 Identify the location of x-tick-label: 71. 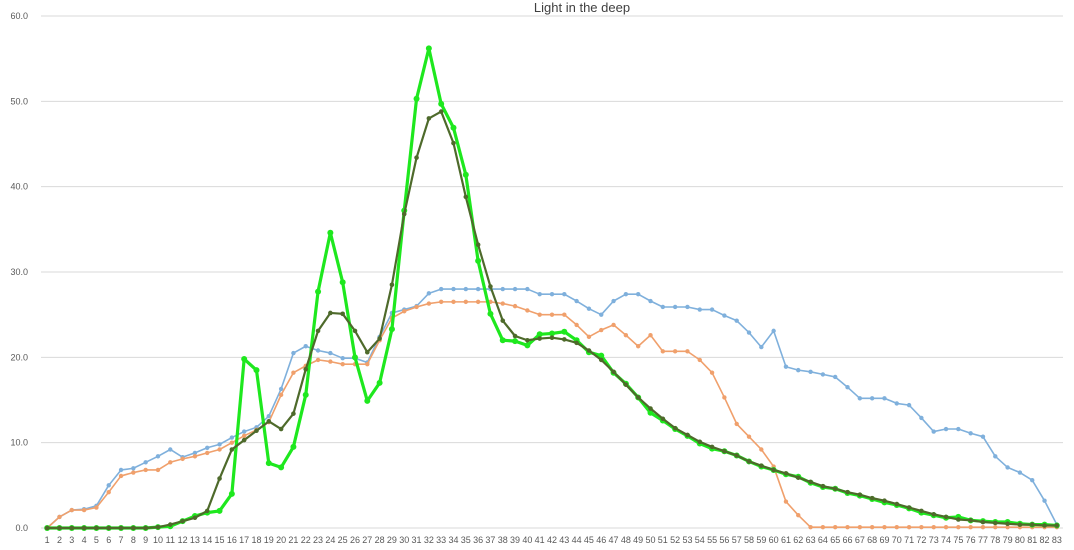
(909, 540).